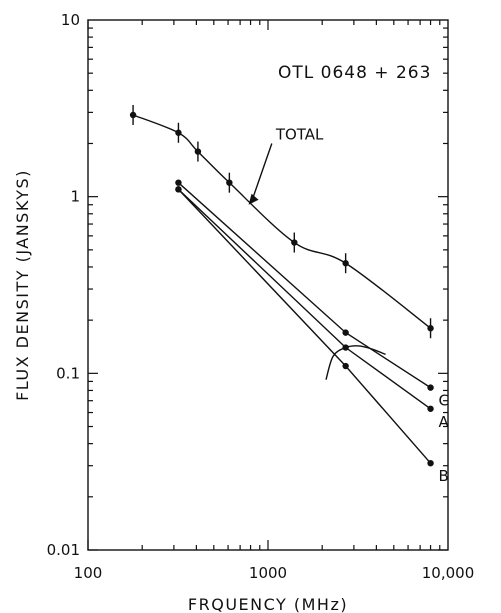 This screenshot has width=501, height=613. Describe the element at coordinates (354, 73) in the screenshot. I see `chart-title: OTL 0648 + 263` at that location.